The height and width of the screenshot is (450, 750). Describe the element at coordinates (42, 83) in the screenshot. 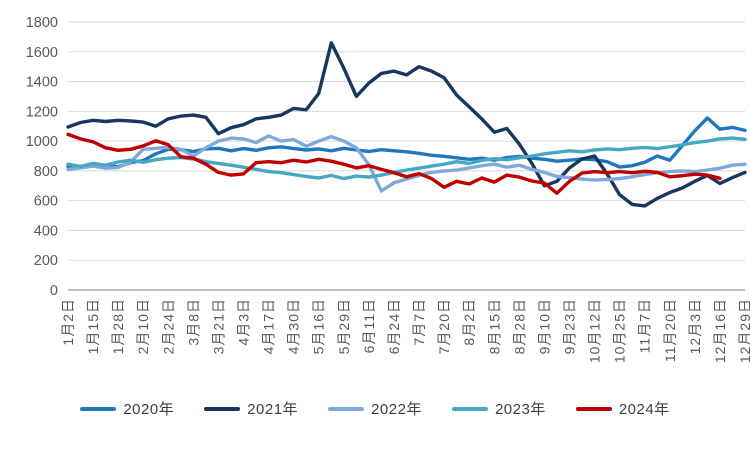

I see `y-tick-label: 1400` at that location.